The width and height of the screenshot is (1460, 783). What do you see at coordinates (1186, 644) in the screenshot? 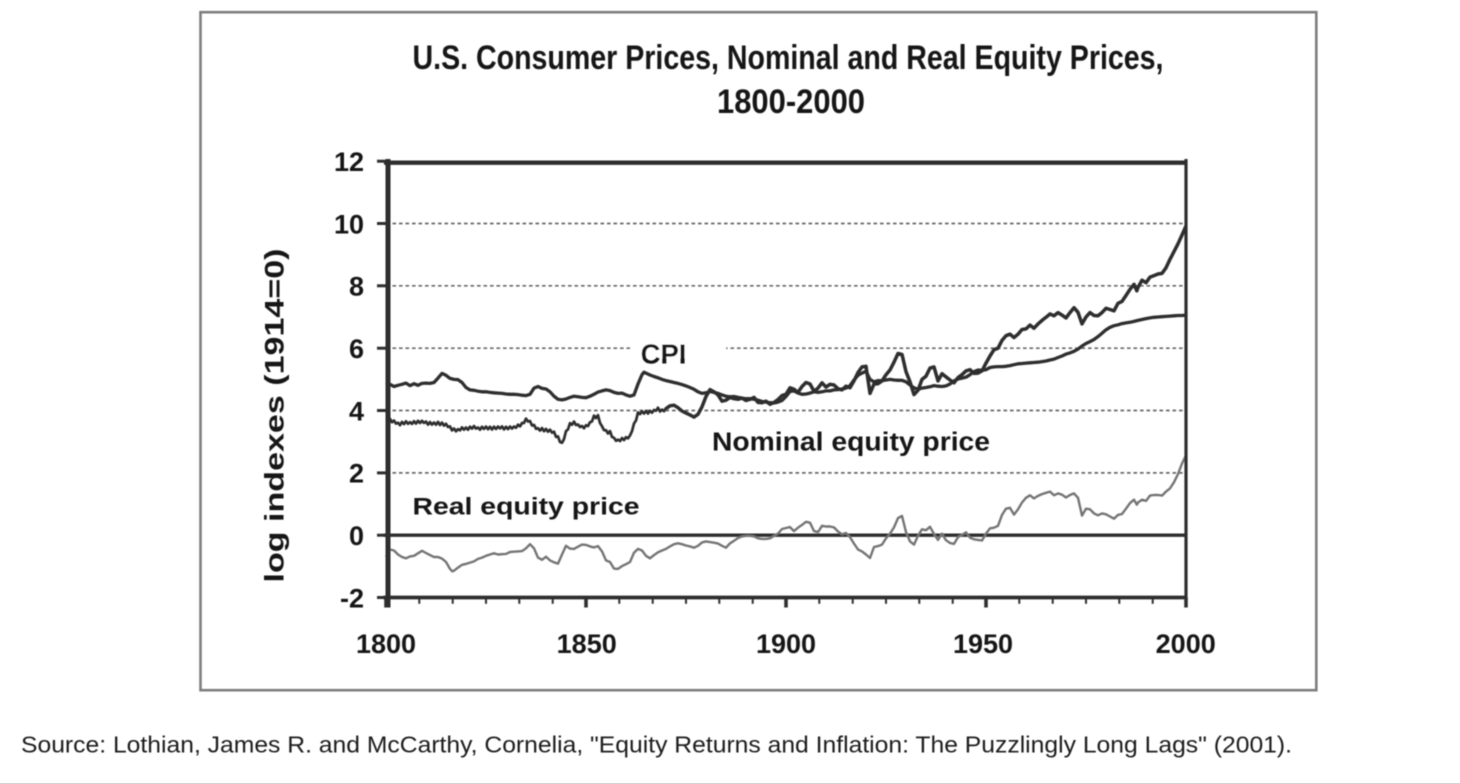
I see `svg-text: 2000` at bounding box center [1186, 644].